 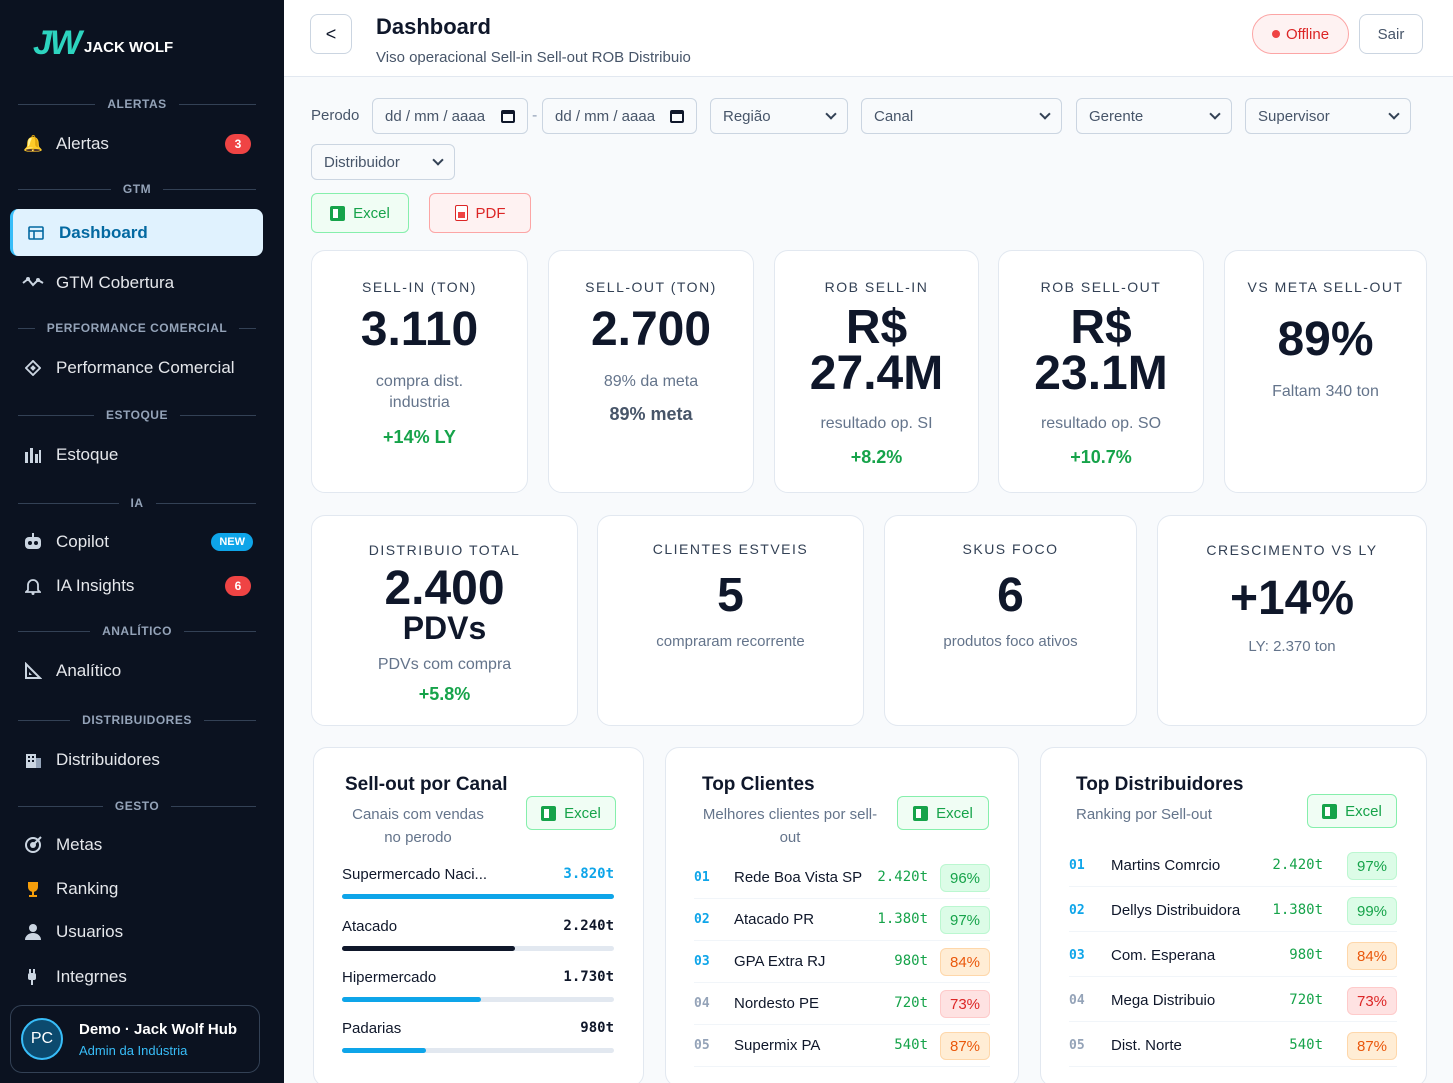 What do you see at coordinates (238, 586) in the screenshot?
I see `insights-count-badge: 6` at bounding box center [238, 586].